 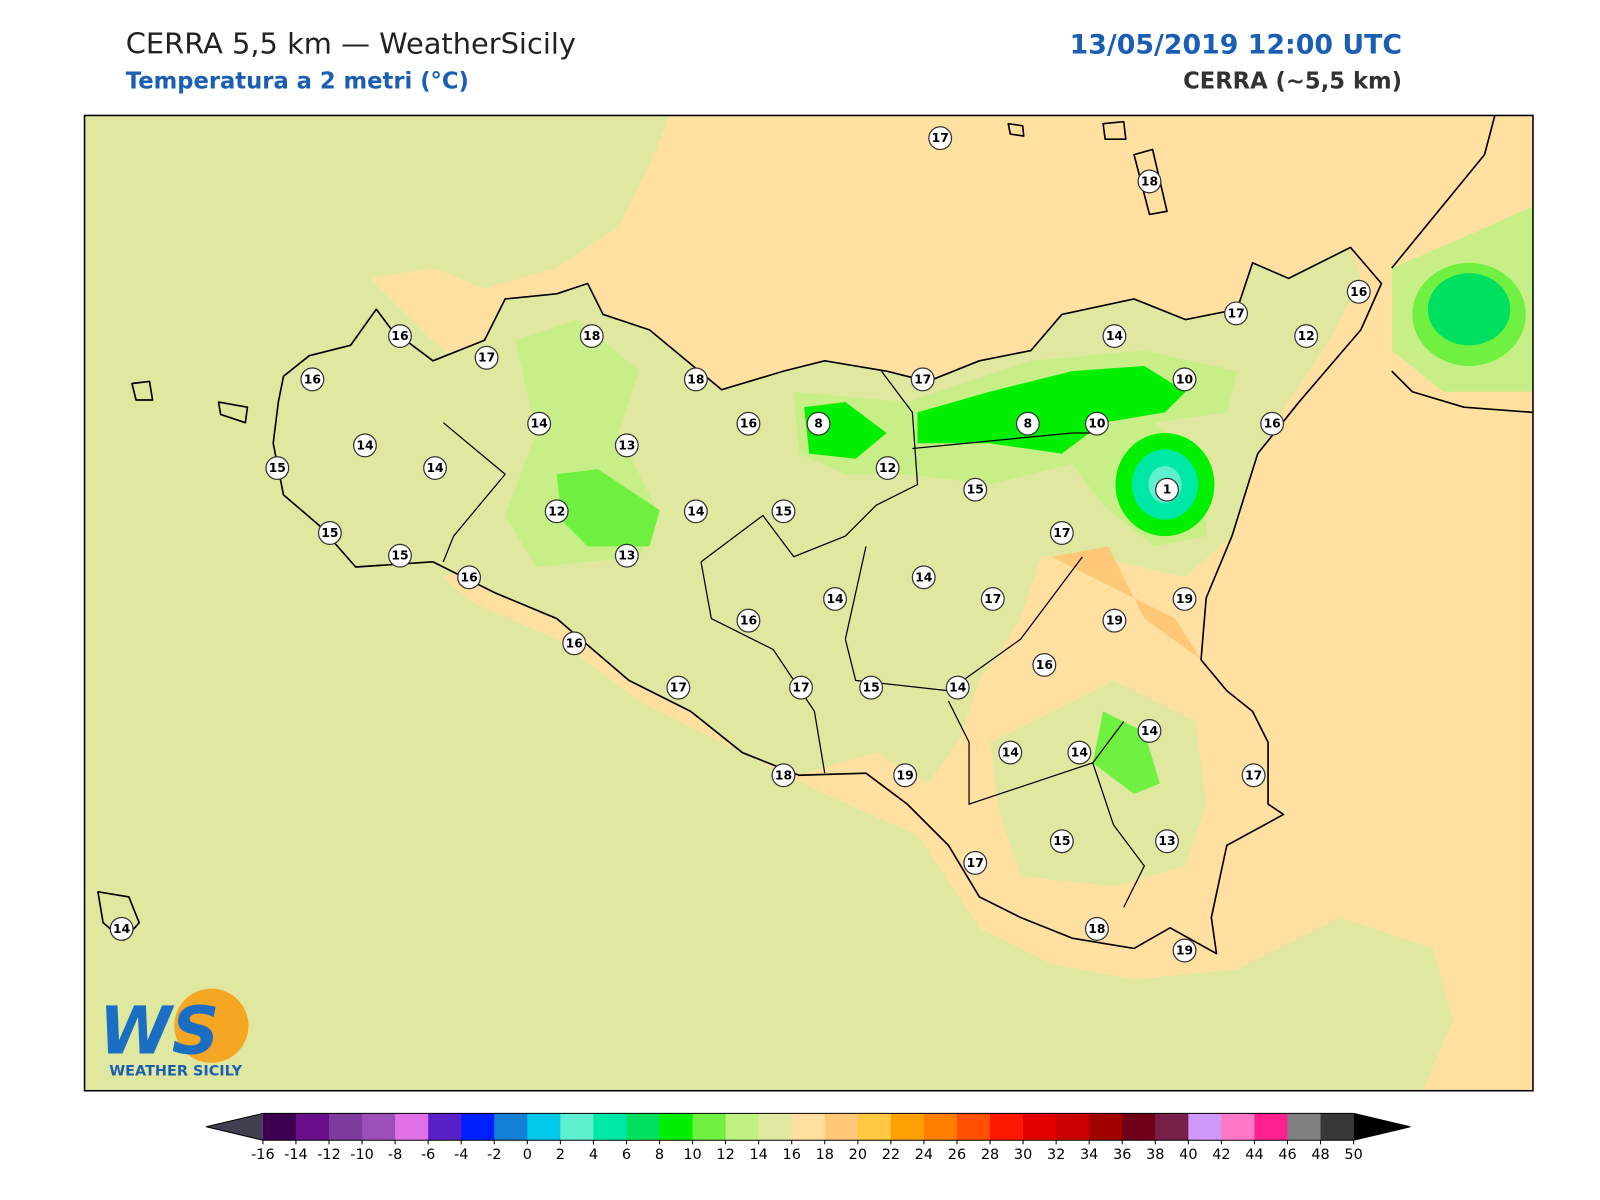 I want to click on colorbar-tick-label: 8, so click(x=659, y=1155).